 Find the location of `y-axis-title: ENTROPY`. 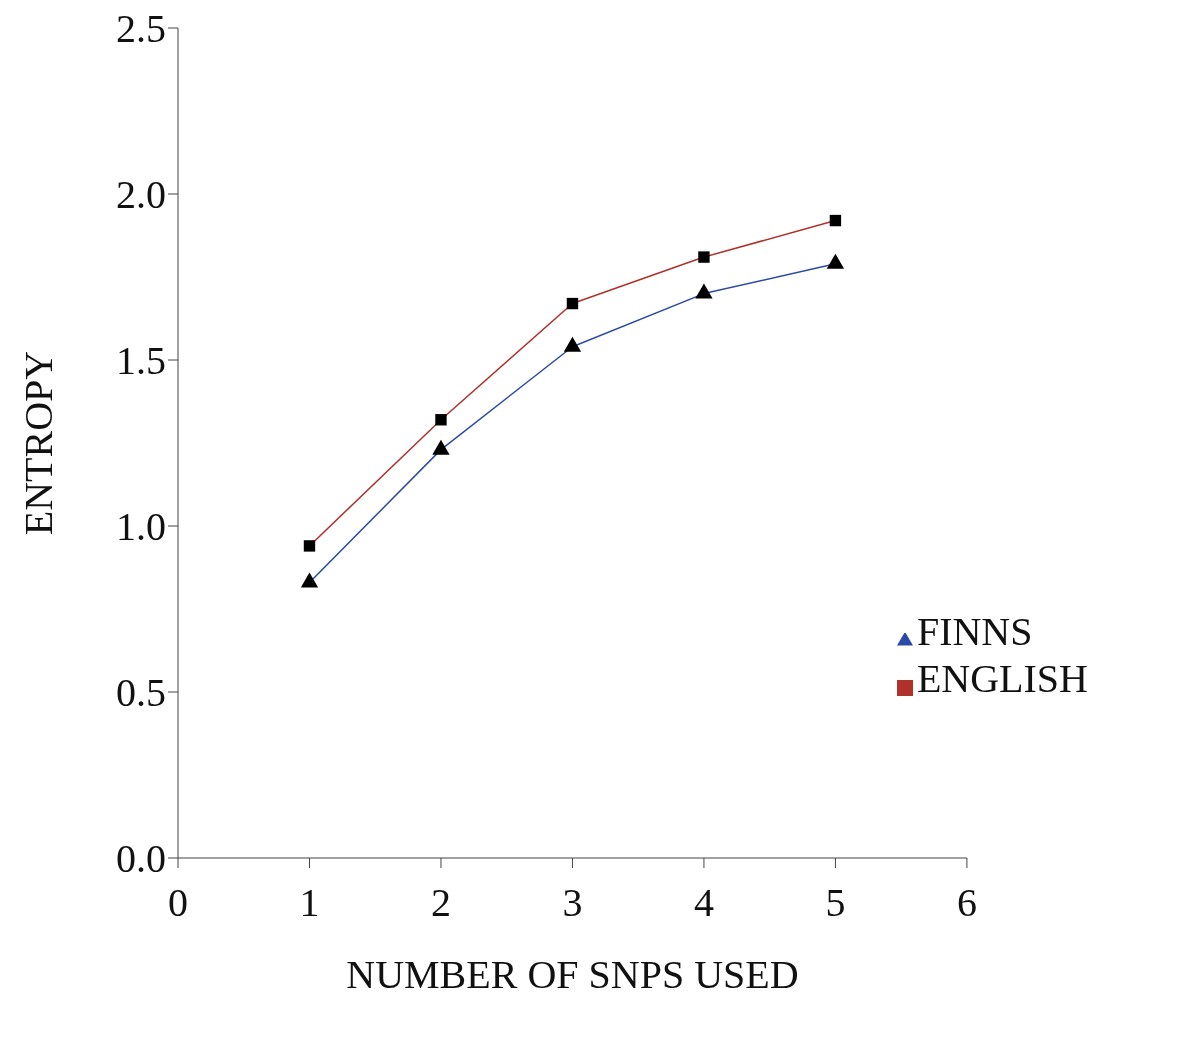

y-axis-title: ENTROPY is located at coordinates (39, 443).